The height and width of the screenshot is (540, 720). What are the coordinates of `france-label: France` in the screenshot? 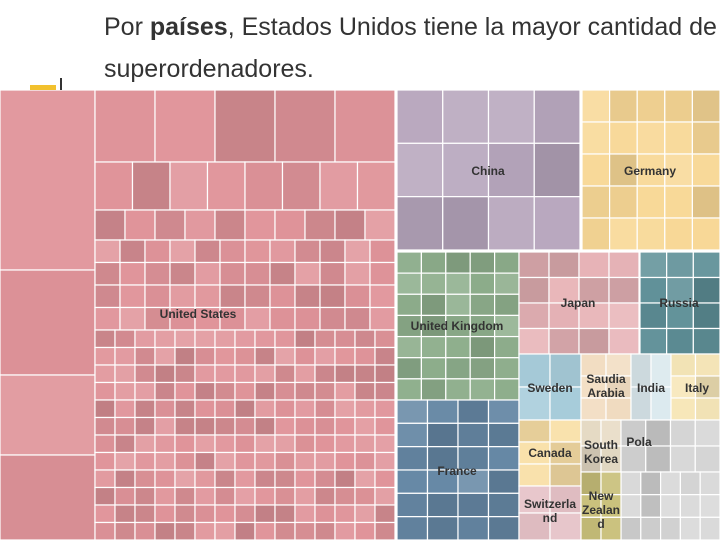 It's located at (457, 471).